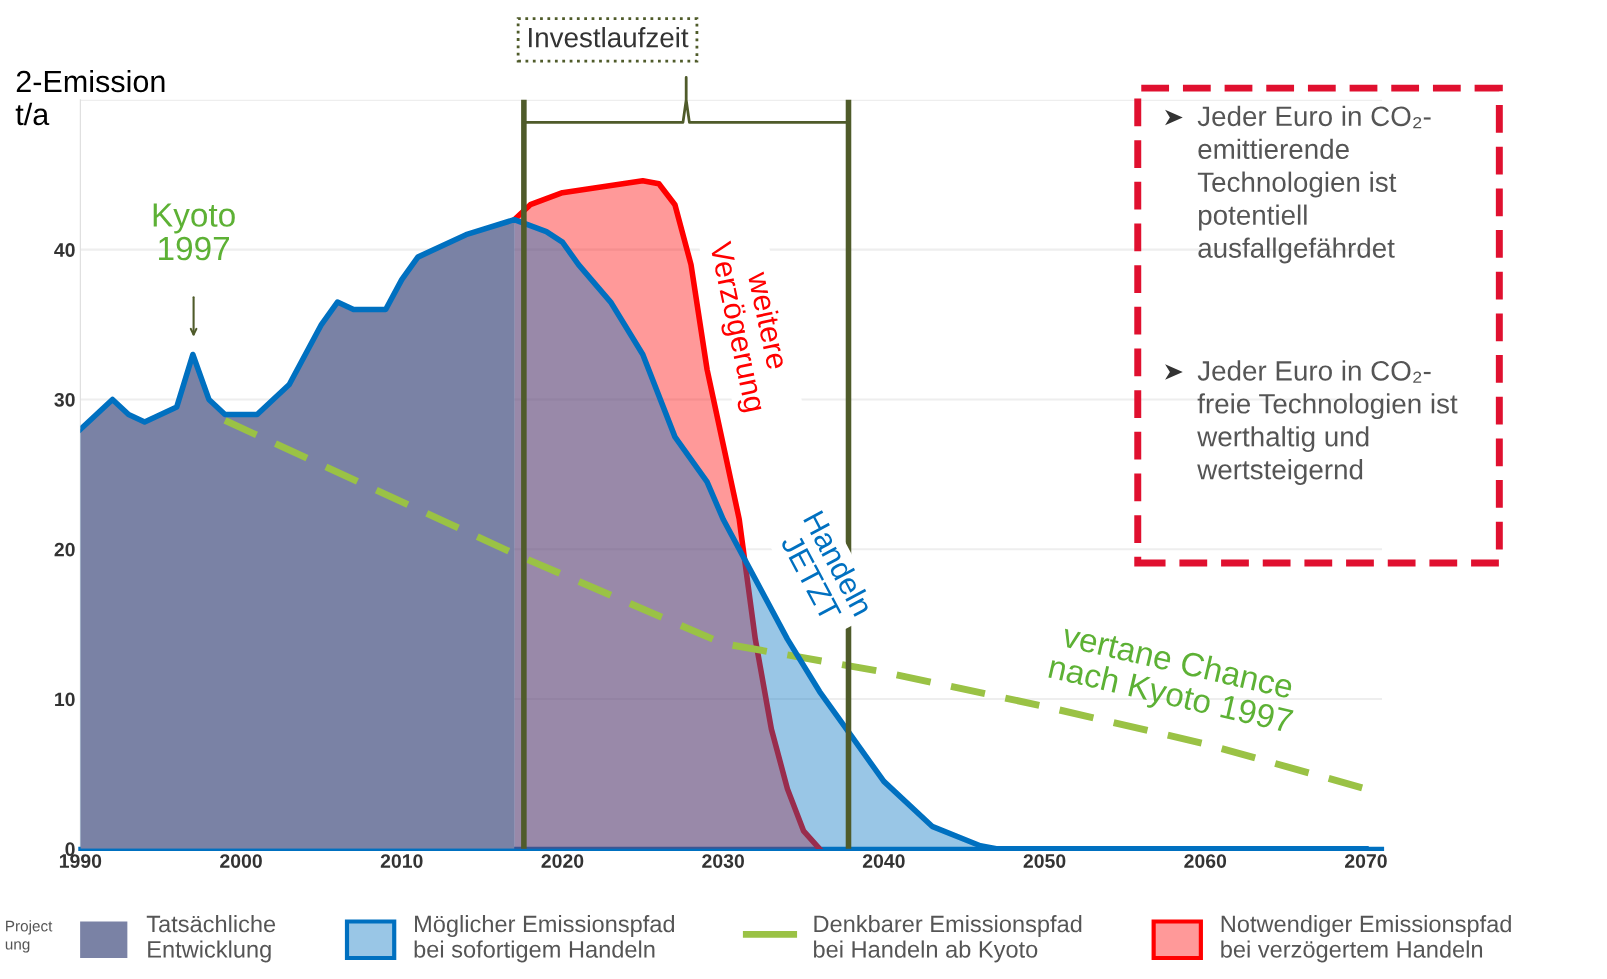  Describe the element at coordinates (1170, 681) in the screenshot. I see `annotation: vertane Chance nach Kyoto 1997` at that location.